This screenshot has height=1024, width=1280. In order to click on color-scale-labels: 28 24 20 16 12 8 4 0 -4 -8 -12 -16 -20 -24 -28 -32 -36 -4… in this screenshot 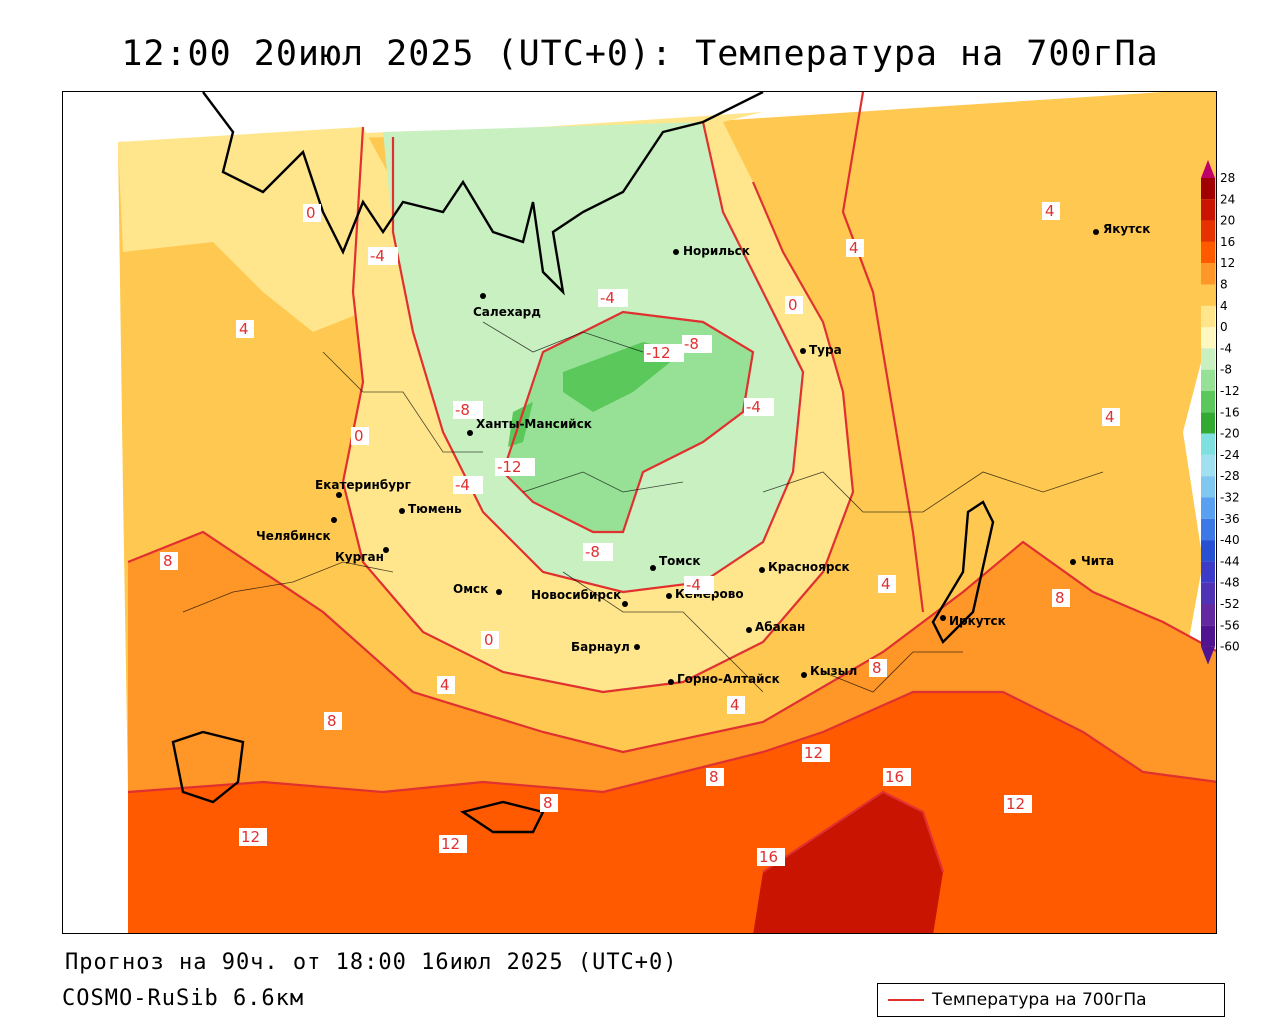, I will do `click(1230, 412)`.